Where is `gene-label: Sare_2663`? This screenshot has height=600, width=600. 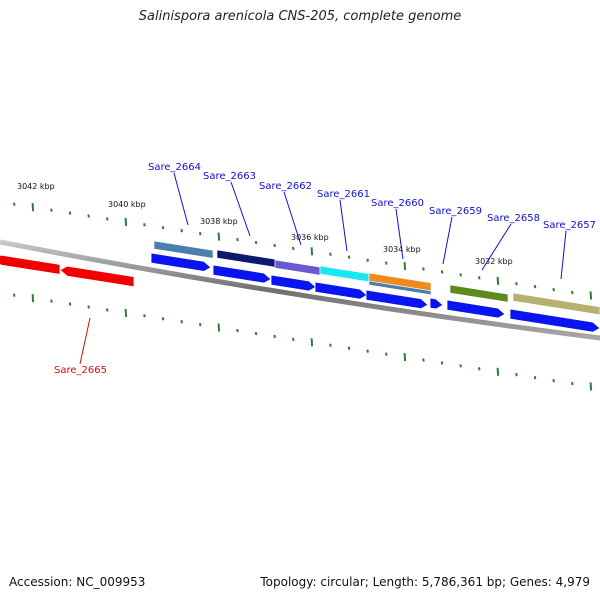
gene-label: Sare_2663 is located at coordinates (229, 176).